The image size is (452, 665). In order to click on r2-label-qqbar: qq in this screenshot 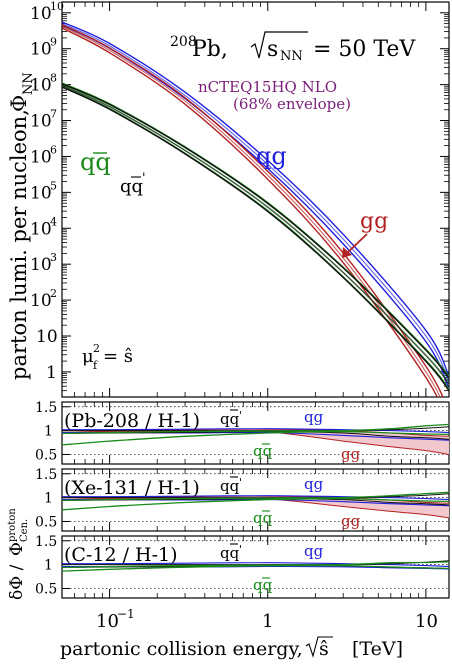, I will do `click(263, 518)`.